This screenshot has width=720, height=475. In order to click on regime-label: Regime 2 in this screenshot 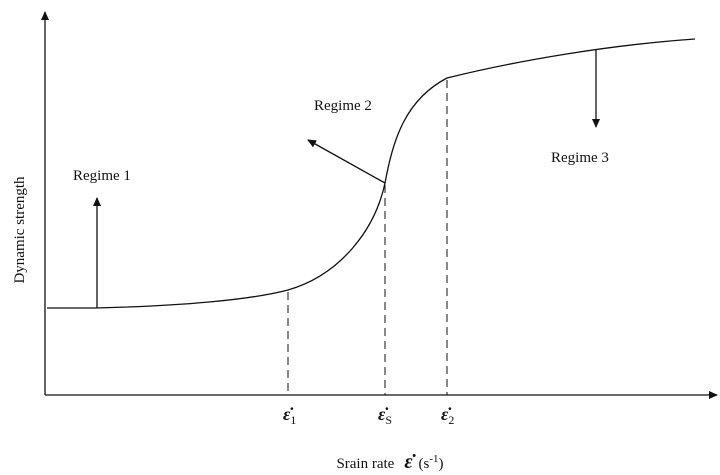, I will do `click(343, 106)`.